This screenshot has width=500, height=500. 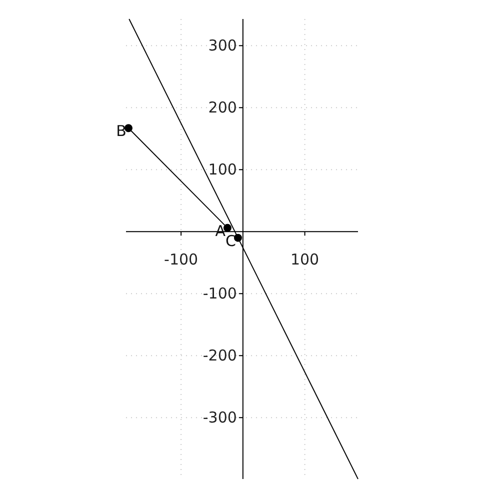 What do you see at coordinates (222, 169) in the screenshot?
I see `y-tick-label: 100` at bounding box center [222, 169].